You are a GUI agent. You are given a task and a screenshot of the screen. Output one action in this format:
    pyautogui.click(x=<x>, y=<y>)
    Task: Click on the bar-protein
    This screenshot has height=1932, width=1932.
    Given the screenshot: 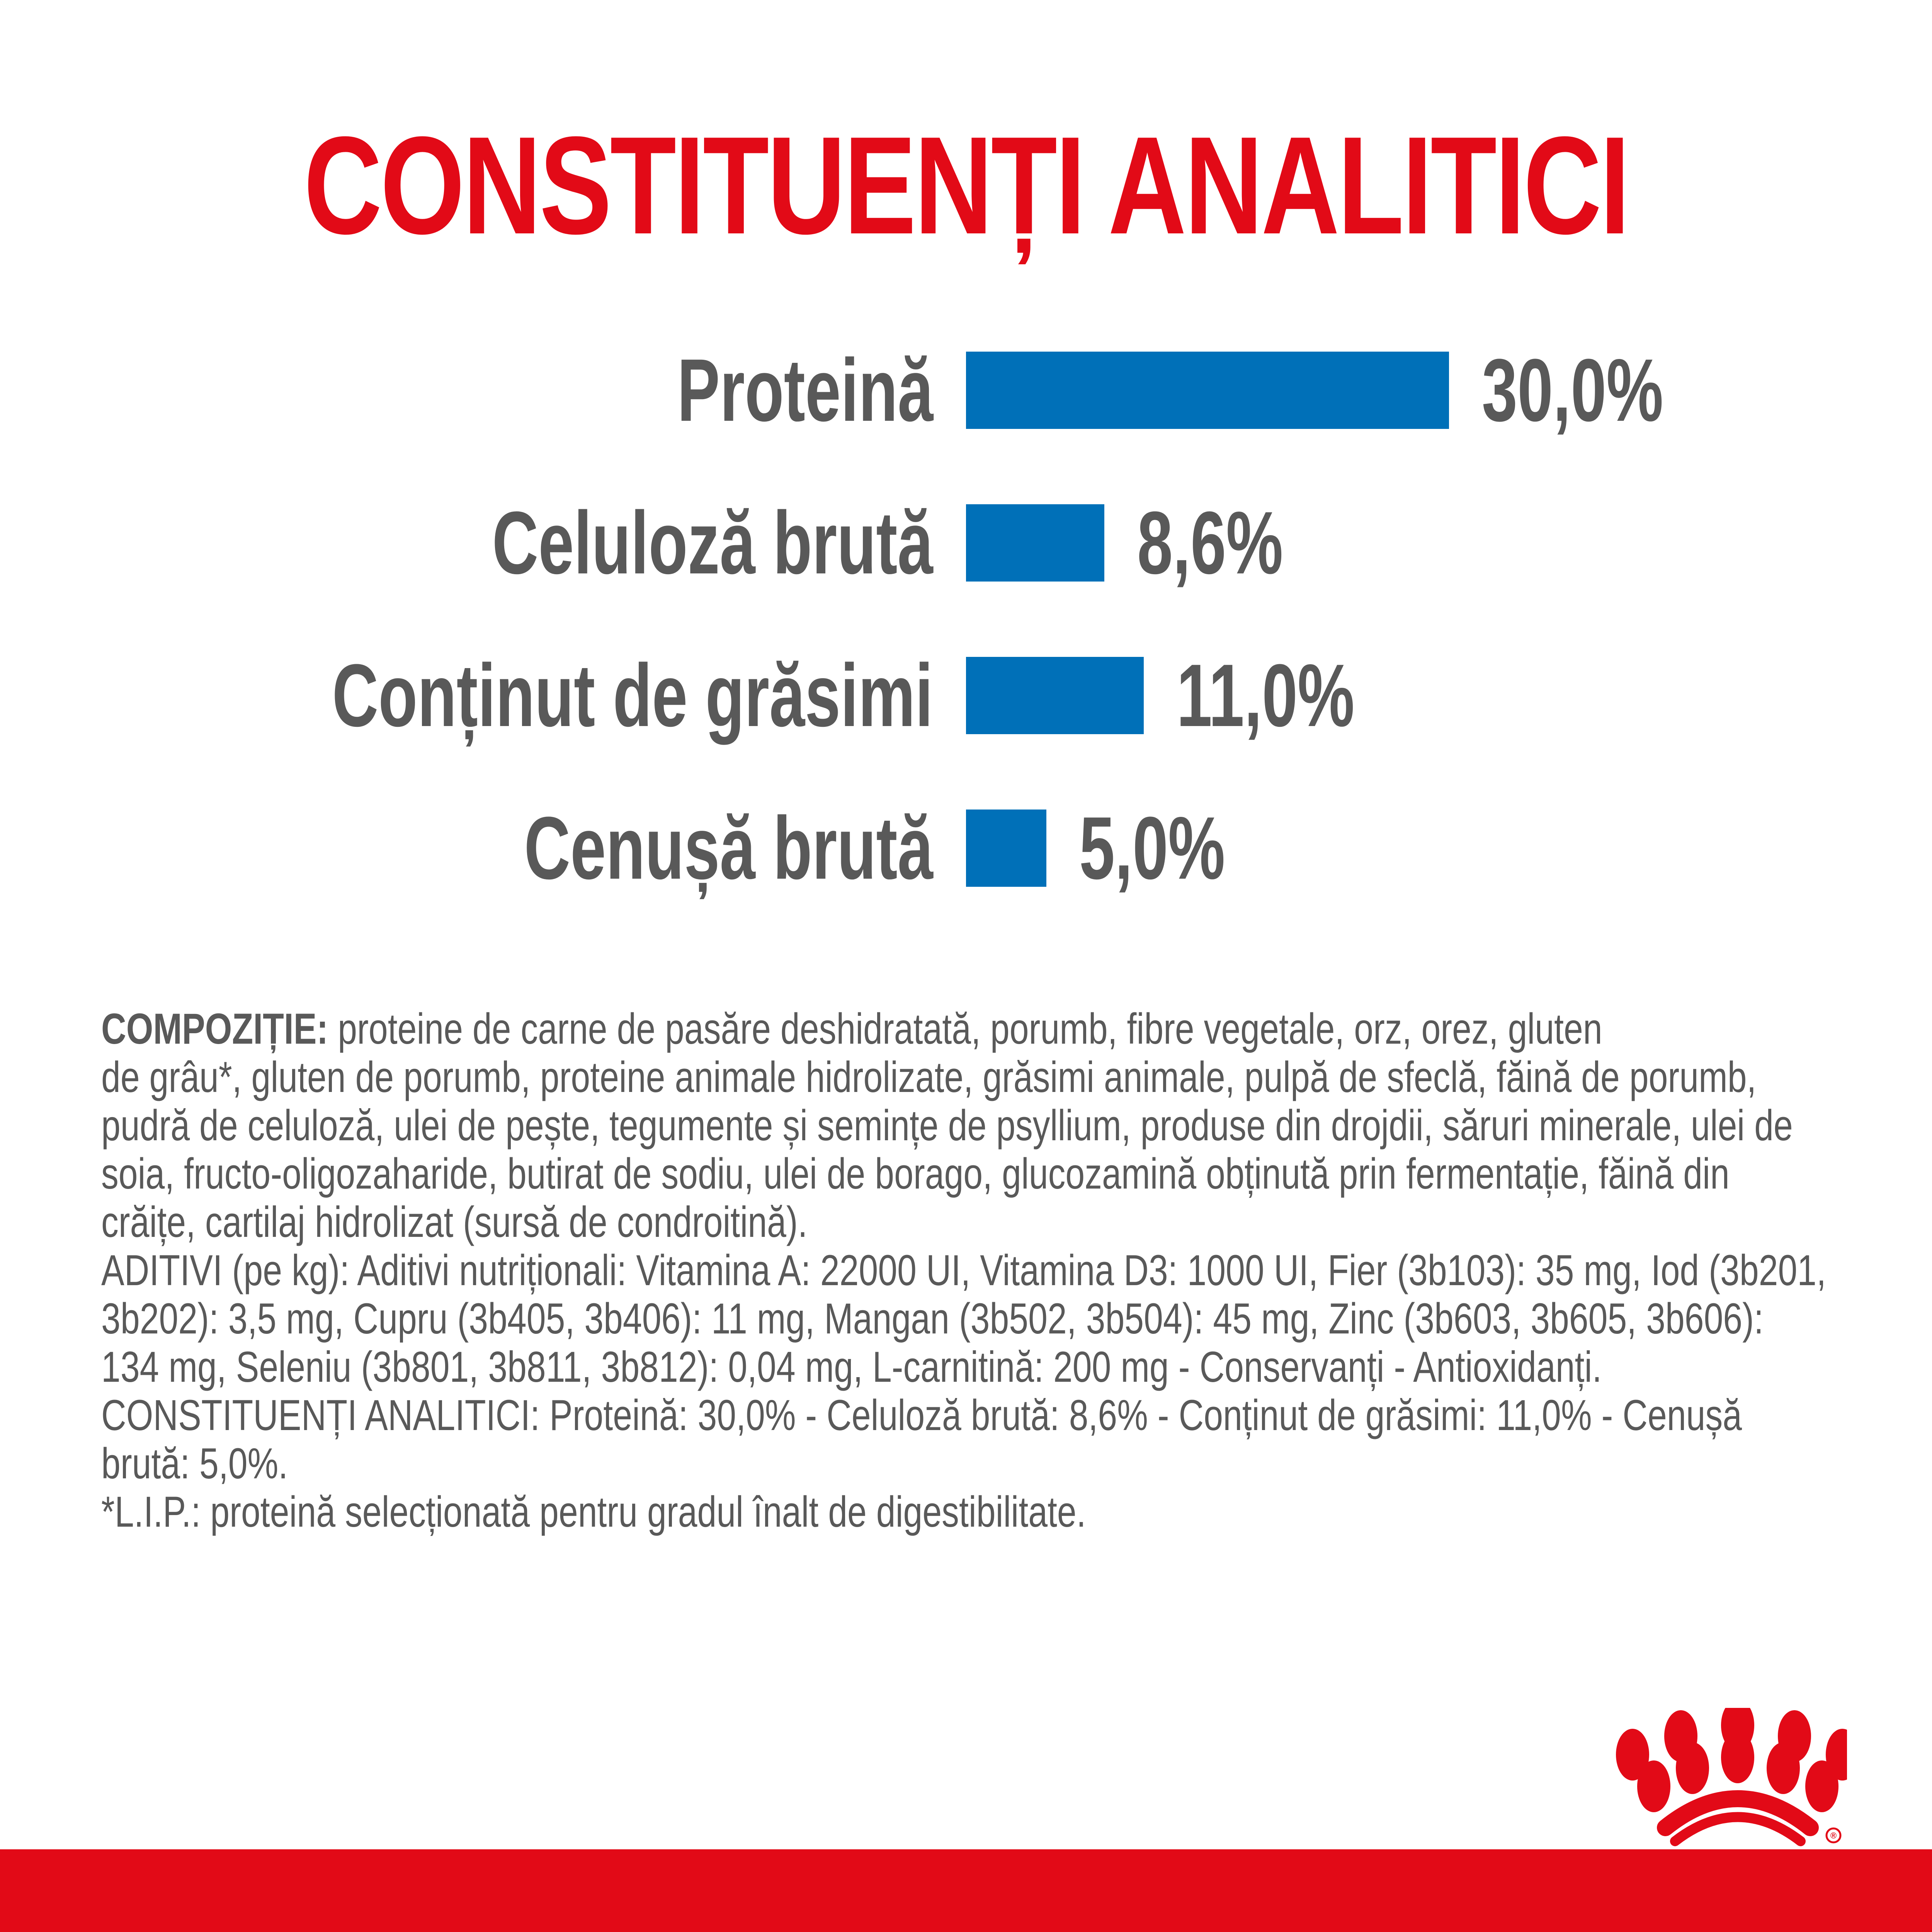 What is the action you would take?
    pyautogui.click(x=1207, y=390)
    